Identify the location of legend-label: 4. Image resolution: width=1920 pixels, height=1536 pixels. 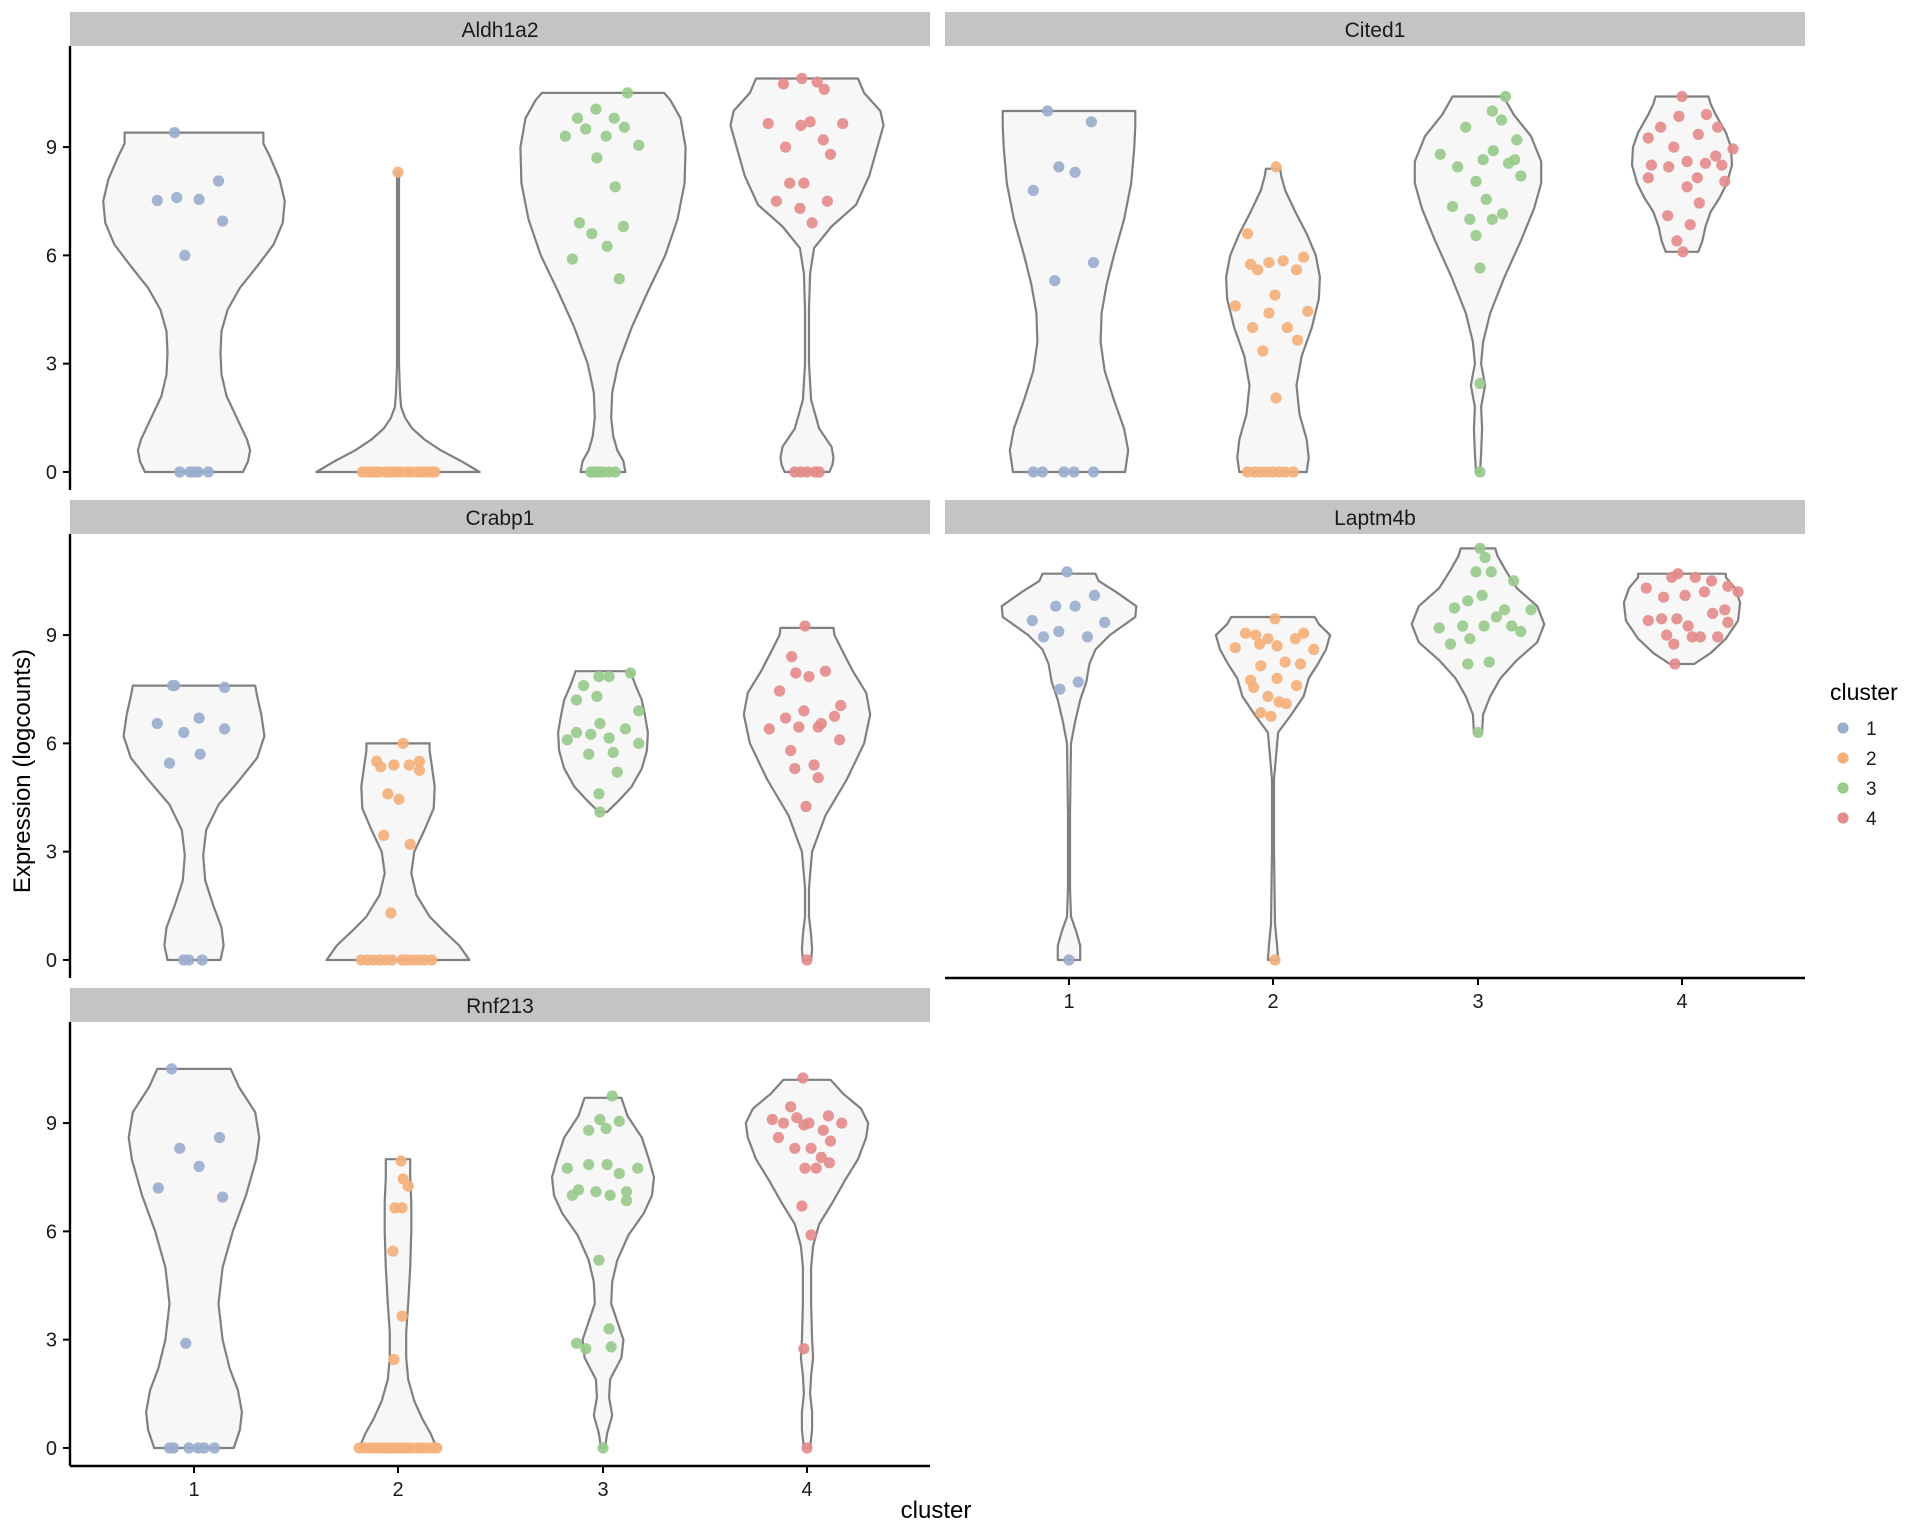
(1871, 819).